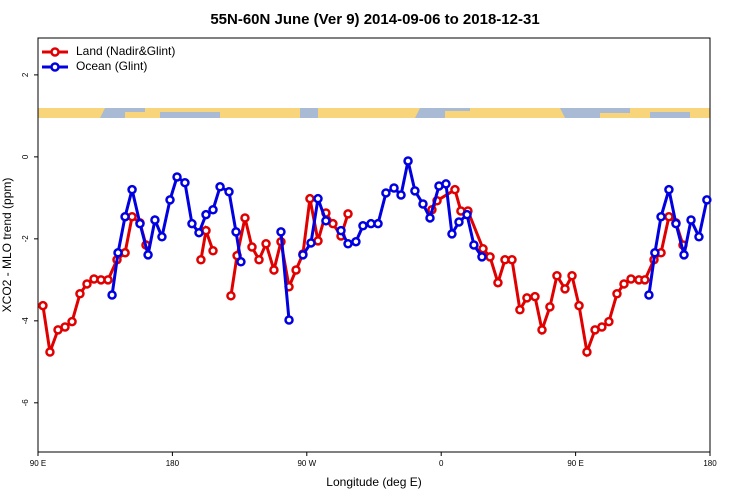  I want to click on legend-label: Land (Nadir&Glint), so click(125, 51).